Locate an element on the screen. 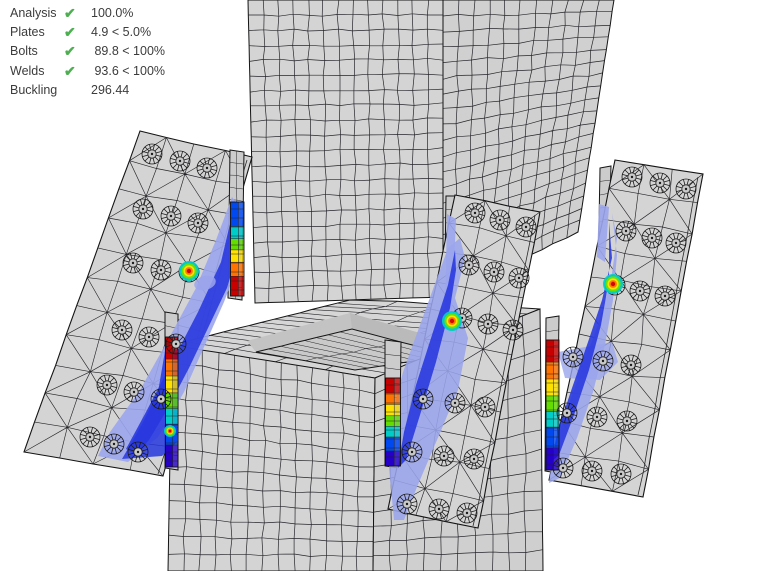  metric-value: 100.0% is located at coordinates (112, 12).